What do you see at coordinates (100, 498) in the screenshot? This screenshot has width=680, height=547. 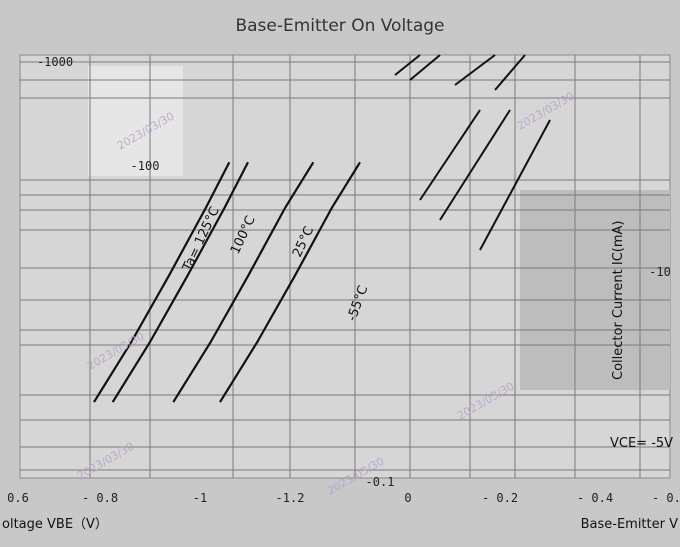 I see `x-tick-left-1: - 0.8` at bounding box center [100, 498].